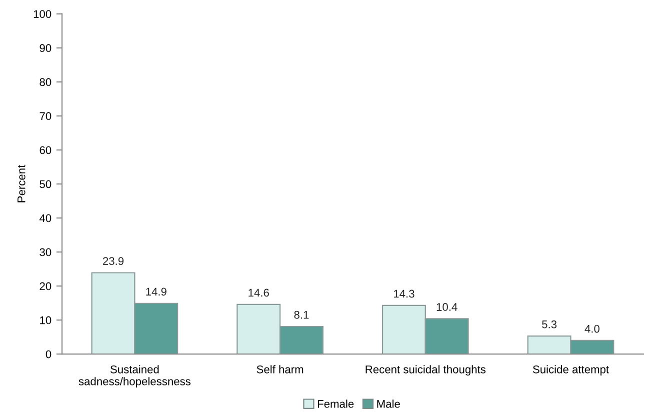 The image size is (646, 420). I want to click on x-tick-label: Sustained sadness/hopelessness, so click(134, 376).